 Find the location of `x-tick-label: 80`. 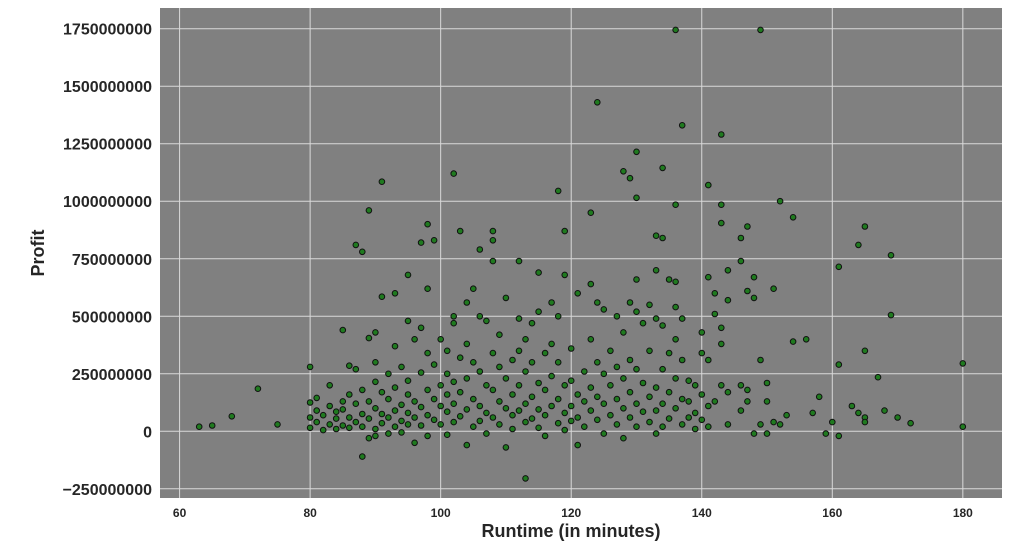

x-tick-label: 80 is located at coordinates (310, 513).